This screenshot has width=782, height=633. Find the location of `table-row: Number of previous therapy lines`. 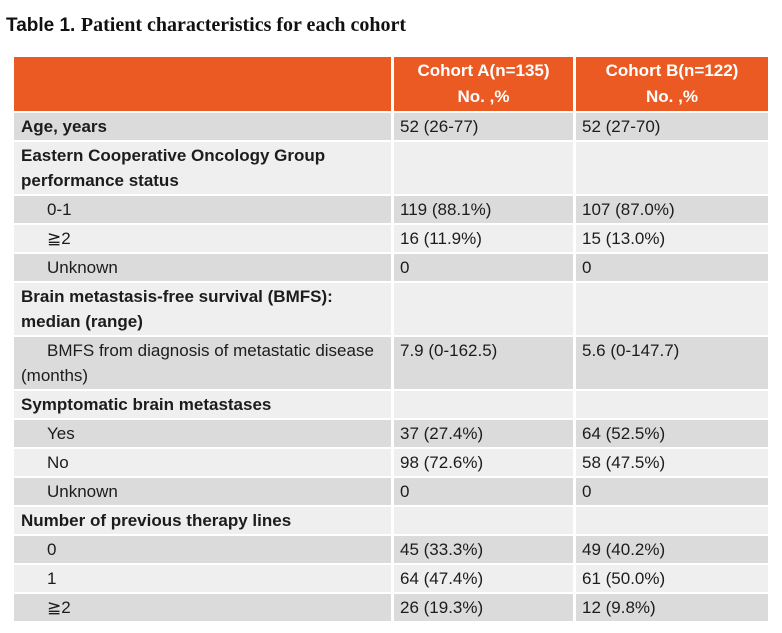

table-row: Number of previous therapy lines is located at coordinates (391, 520).